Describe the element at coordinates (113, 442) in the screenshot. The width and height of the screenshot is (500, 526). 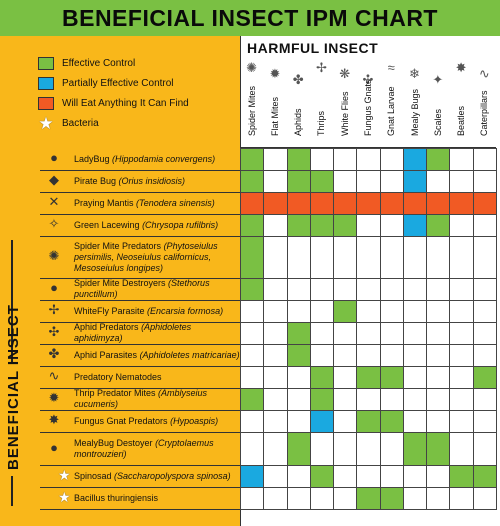
I see `row-name: MealyBug Destoyer` at that location.